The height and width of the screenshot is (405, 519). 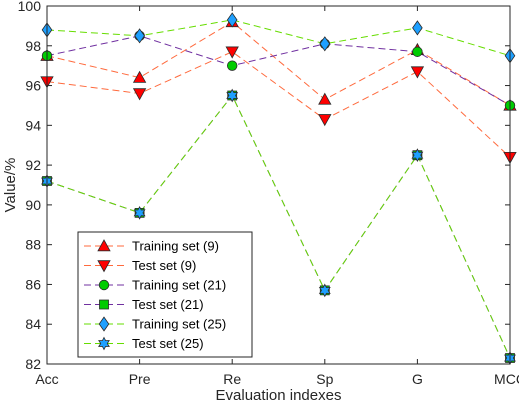 I want to click on y-tick-label: 94, so click(x=33, y=125).